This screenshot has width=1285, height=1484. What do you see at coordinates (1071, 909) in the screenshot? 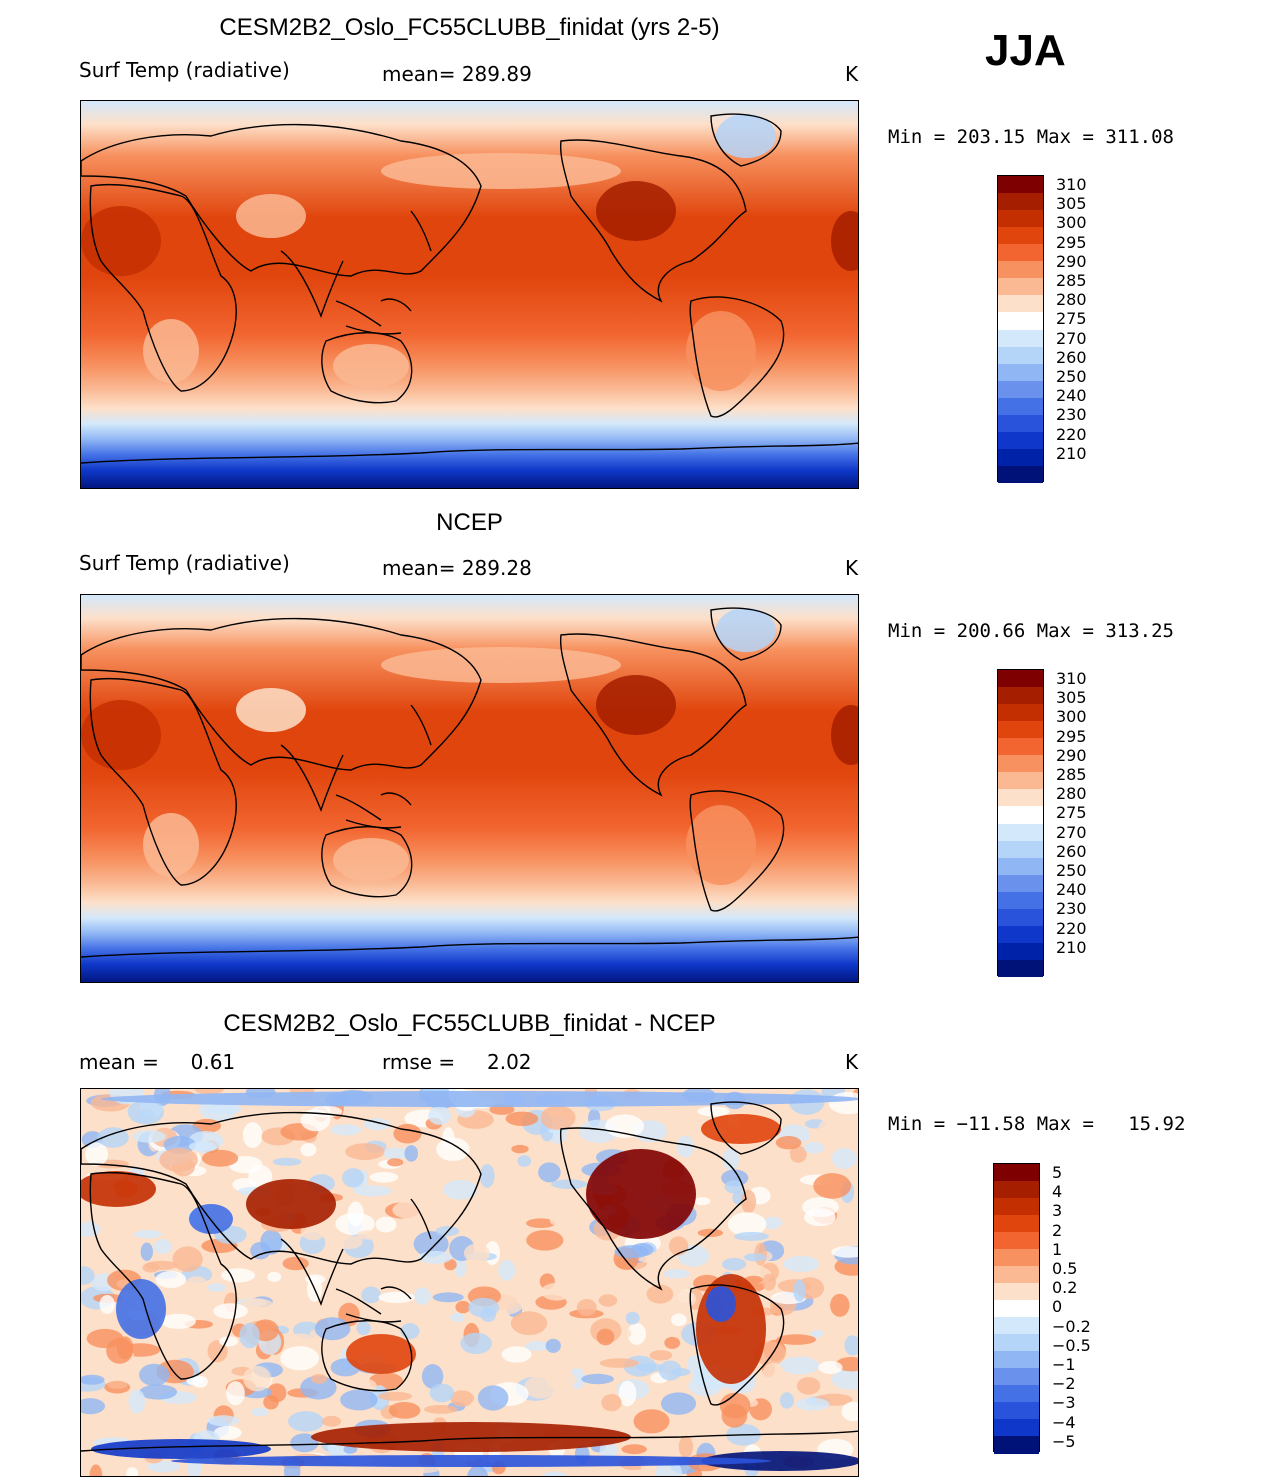
I see `colorbar-tick-label: 230` at bounding box center [1071, 909].